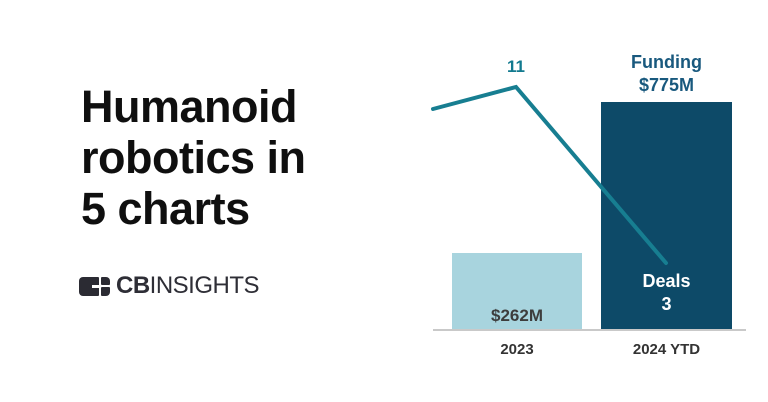  What do you see at coordinates (517, 349) in the screenshot?
I see `x-axis-label-2023: 2023` at bounding box center [517, 349].